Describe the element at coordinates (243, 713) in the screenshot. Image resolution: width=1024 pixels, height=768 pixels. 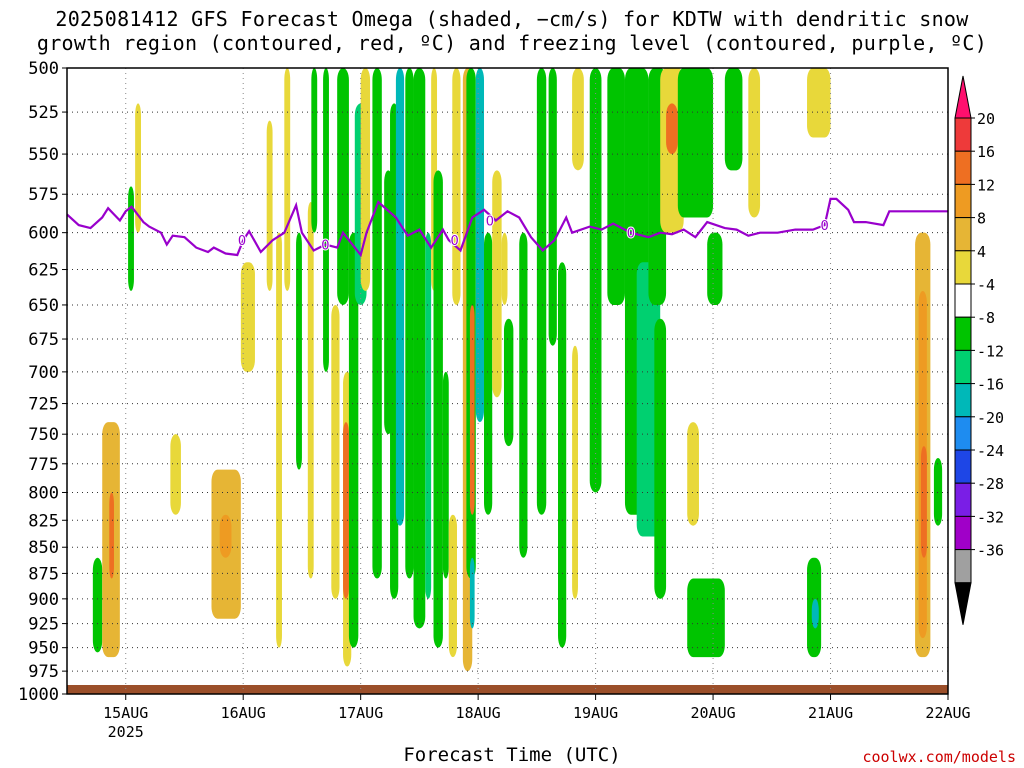
I see `x-tick-label: 16AUG` at that location.